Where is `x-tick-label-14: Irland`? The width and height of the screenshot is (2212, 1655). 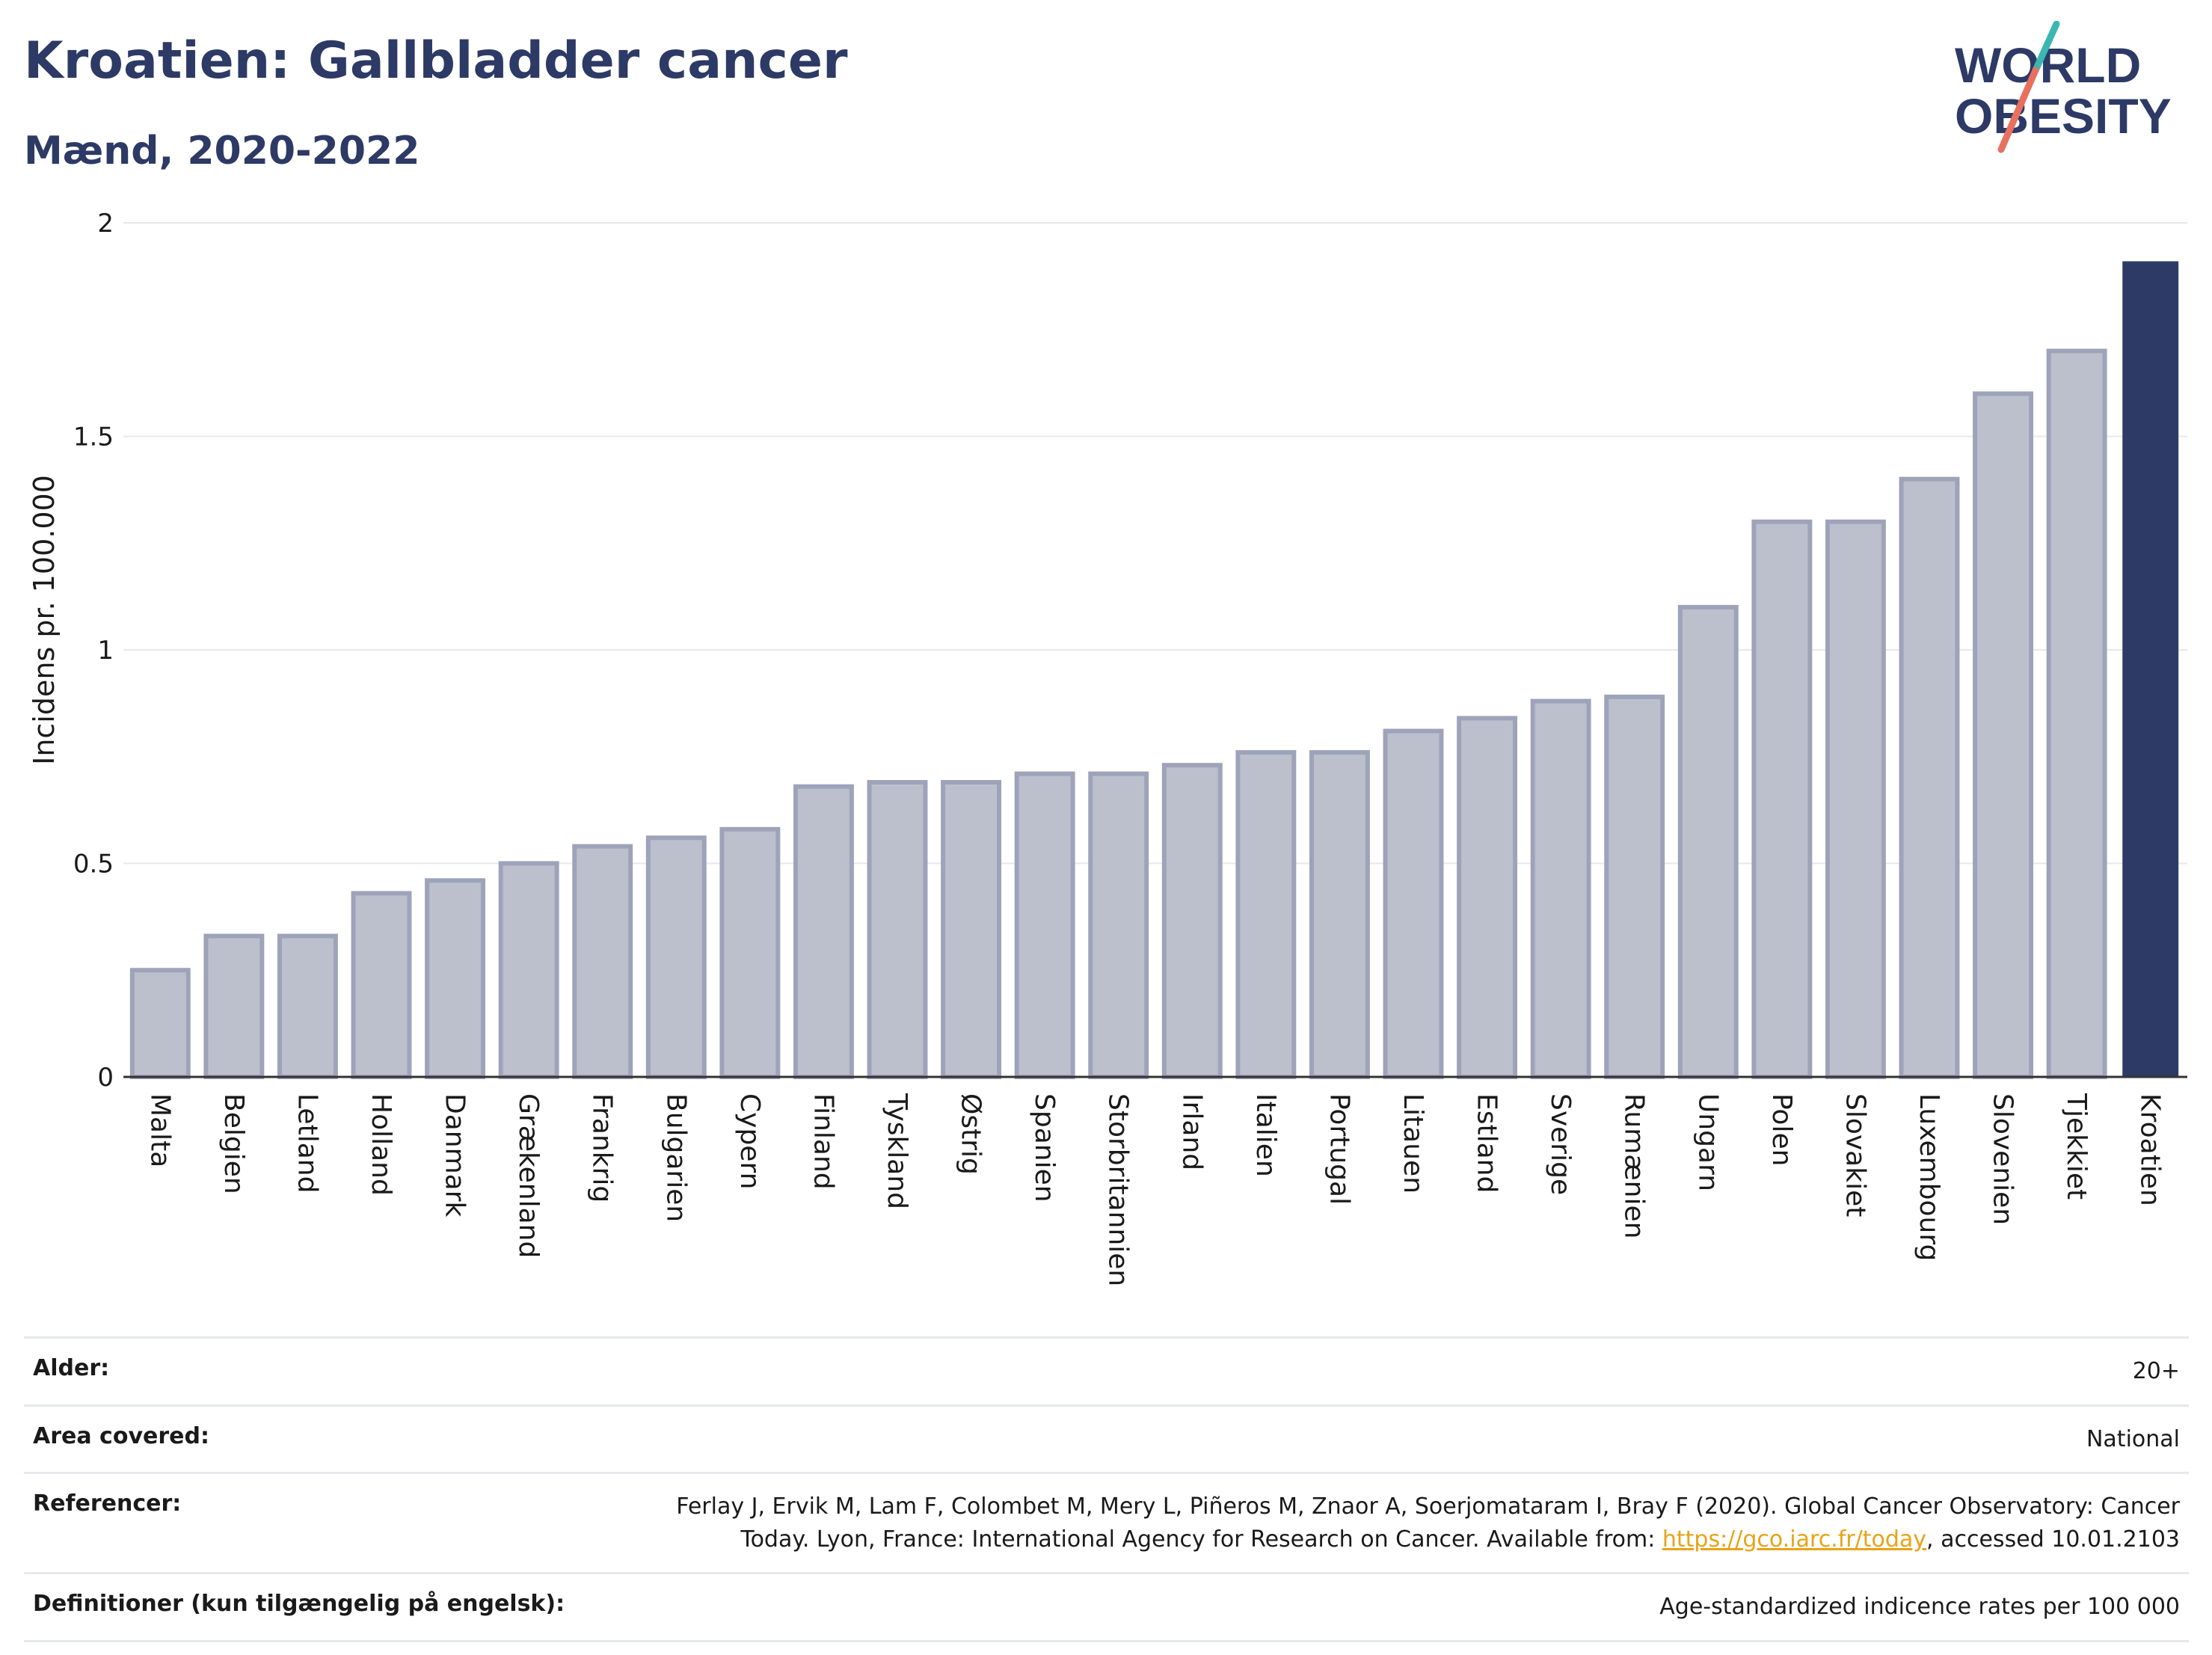
x-tick-label-14: Irland is located at coordinates (1191, 1131).